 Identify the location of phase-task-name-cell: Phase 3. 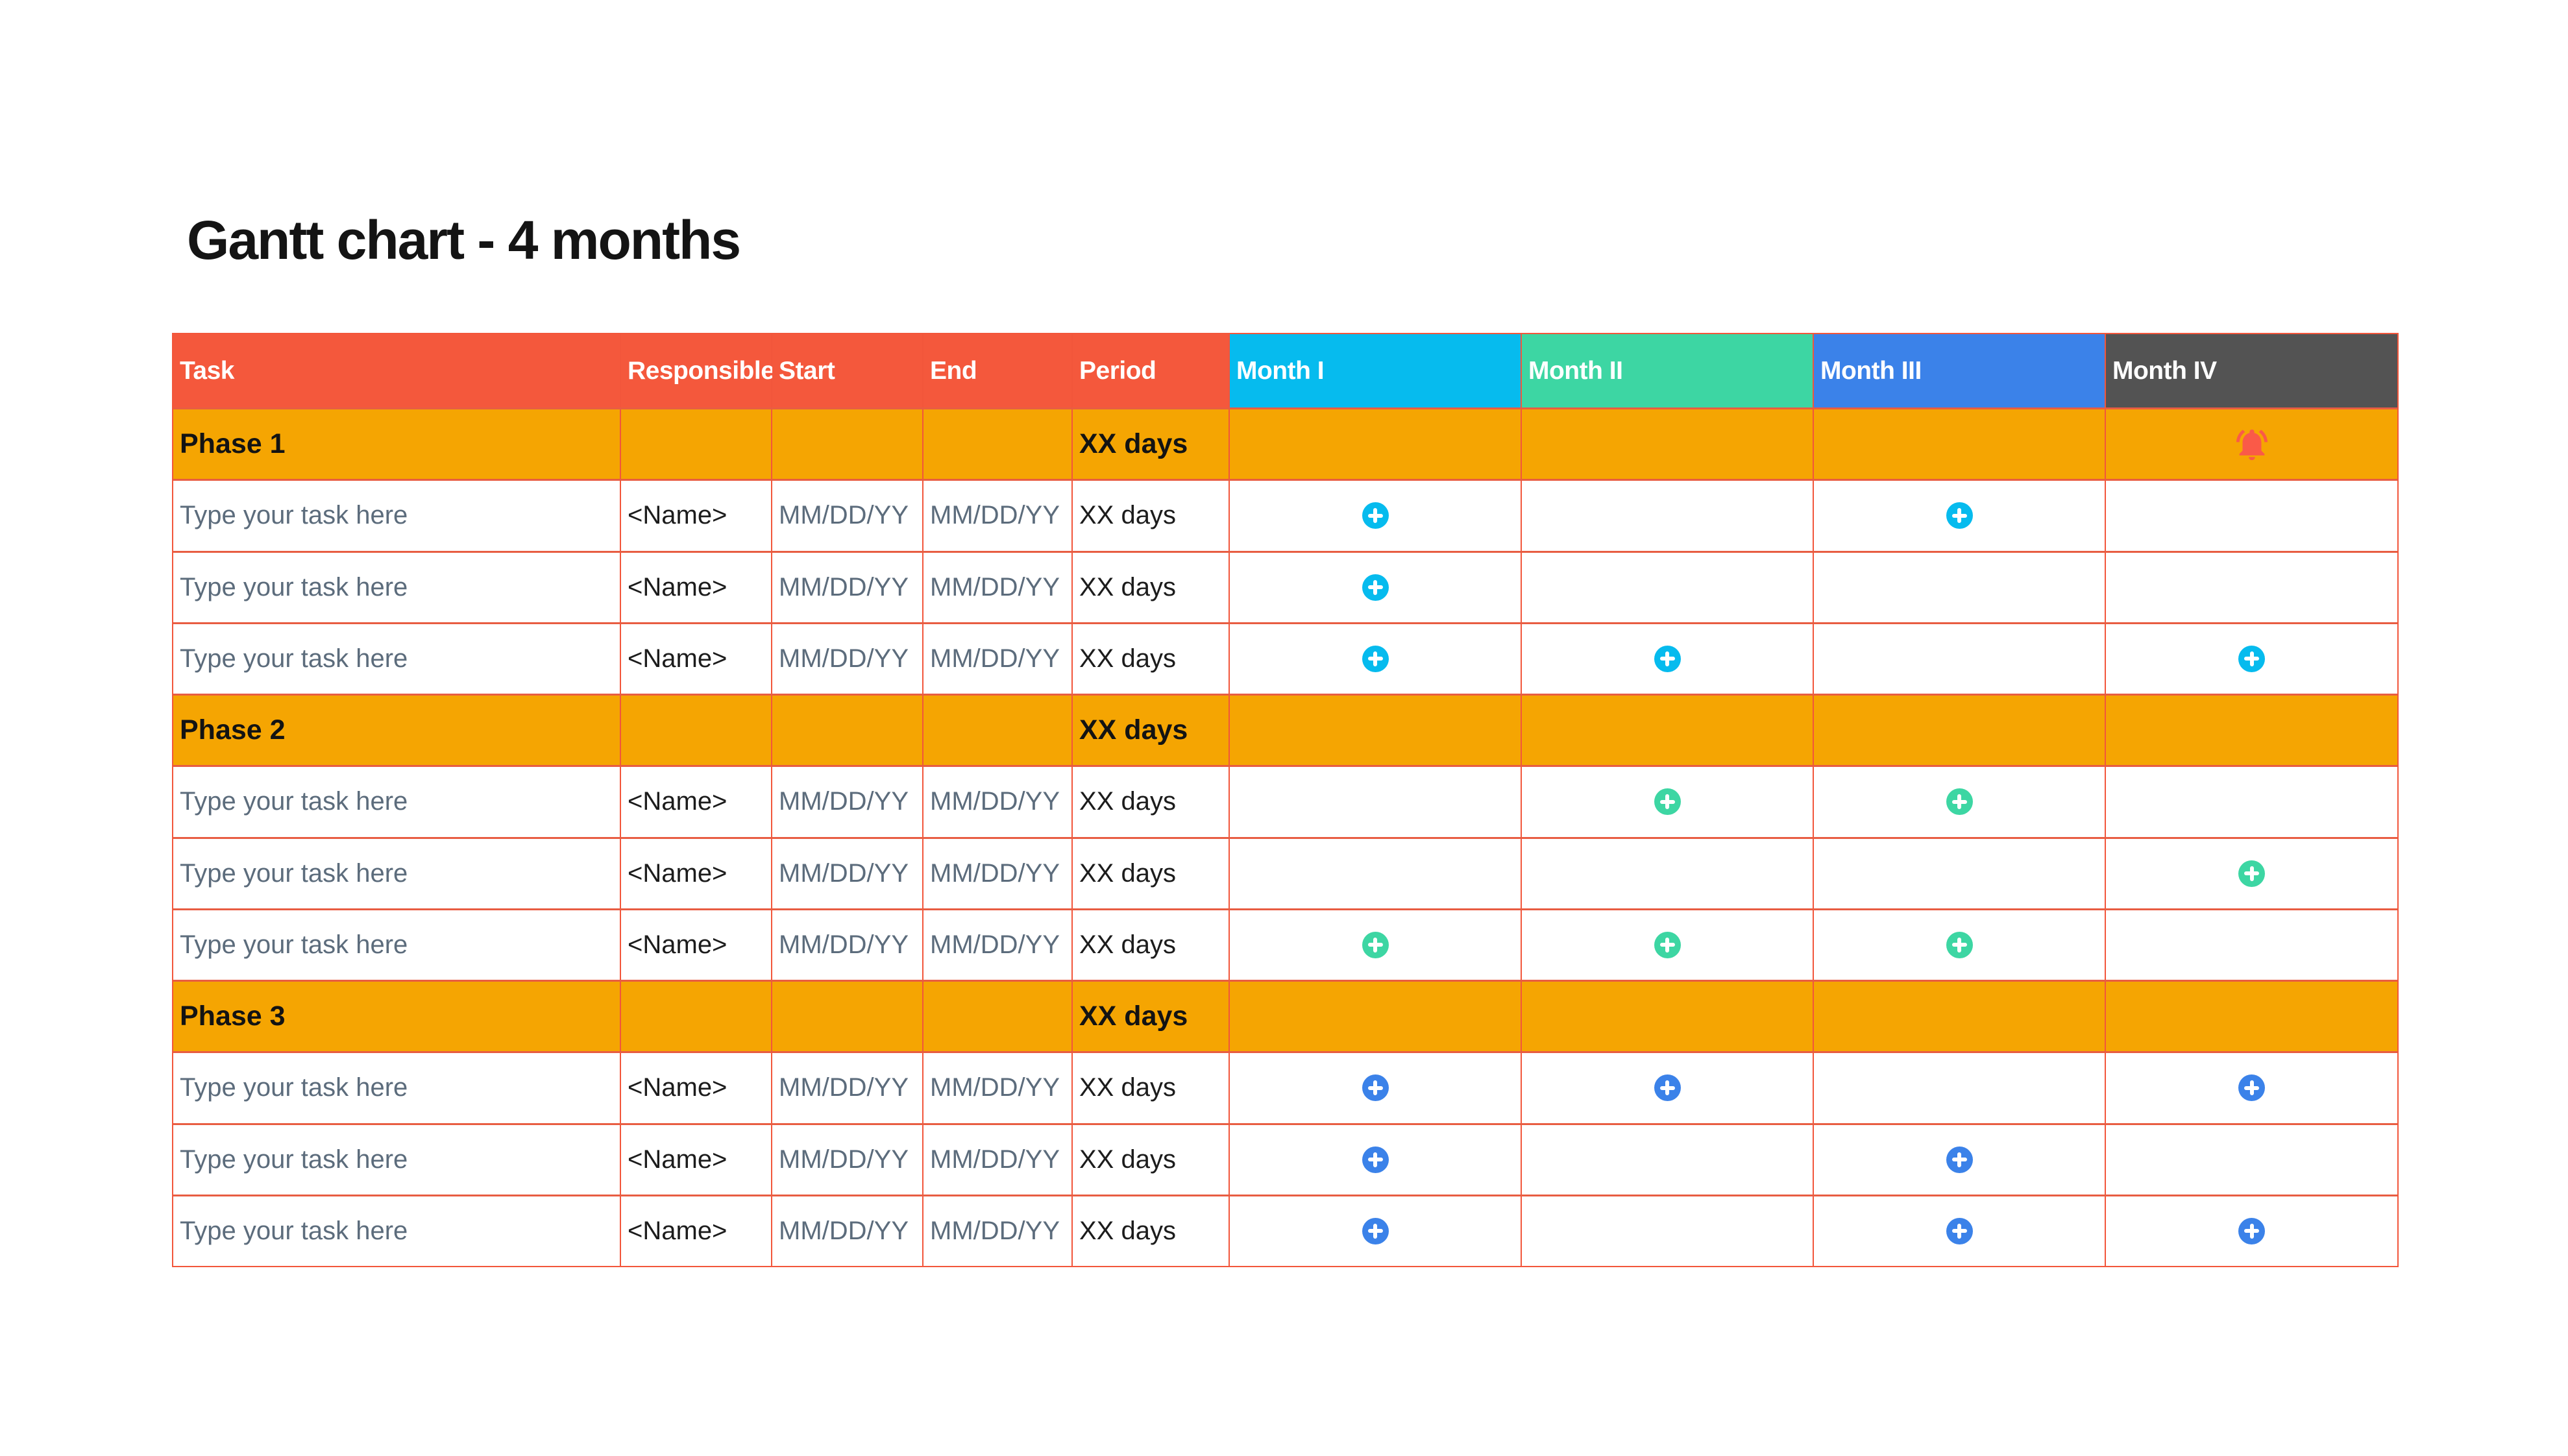
(397, 1017).